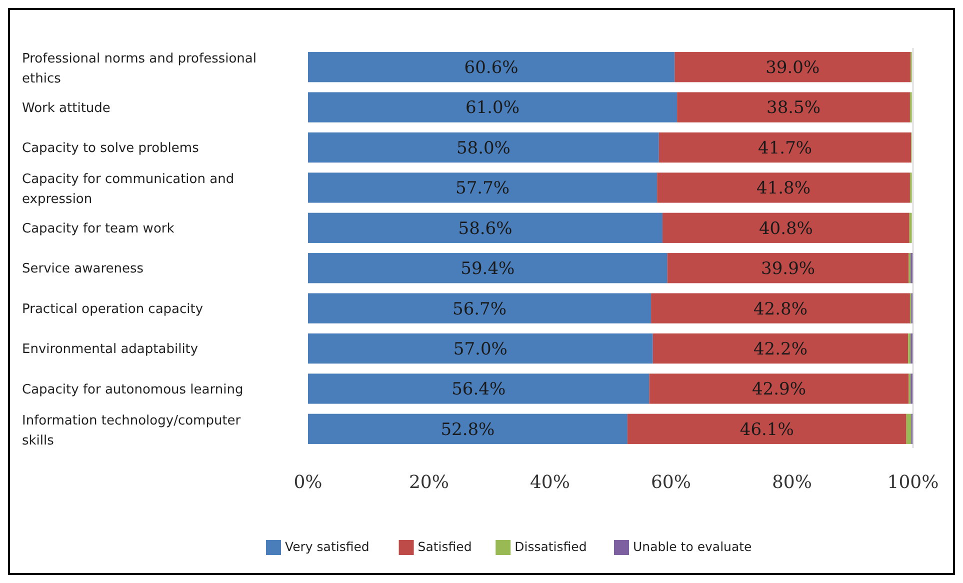  I want to click on y-tick-label: Capacity to solve problems, so click(111, 148).